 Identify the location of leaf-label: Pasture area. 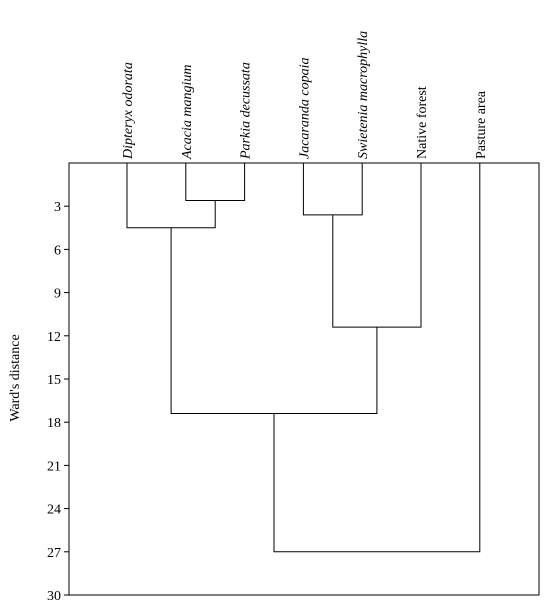
(481, 124).